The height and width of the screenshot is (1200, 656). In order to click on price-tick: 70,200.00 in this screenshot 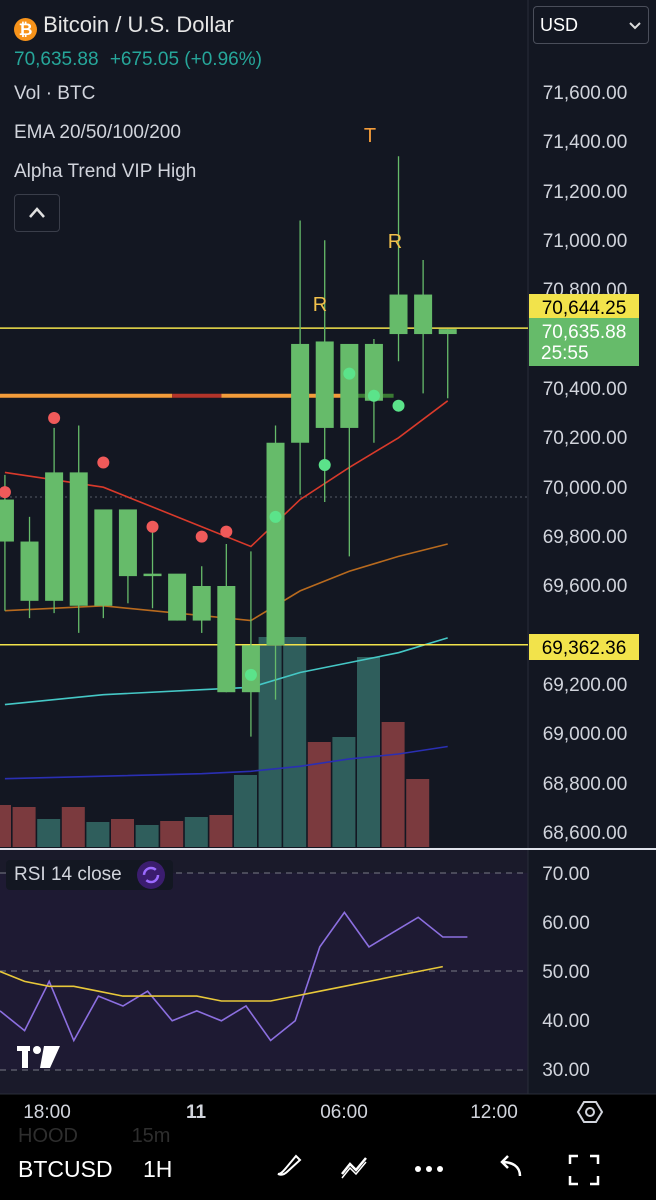, I will do `click(585, 438)`.